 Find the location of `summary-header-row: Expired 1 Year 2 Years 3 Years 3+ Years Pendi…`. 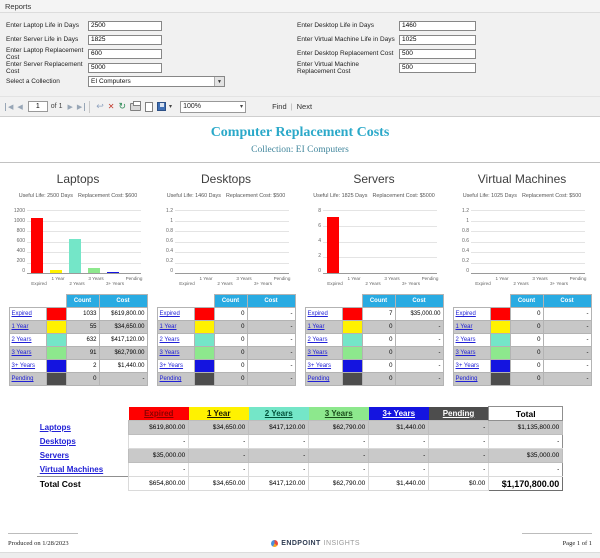

summary-header-row: Expired 1 Year 2 Years 3 Years 3+ Years Pendi… is located at coordinates (300, 413).